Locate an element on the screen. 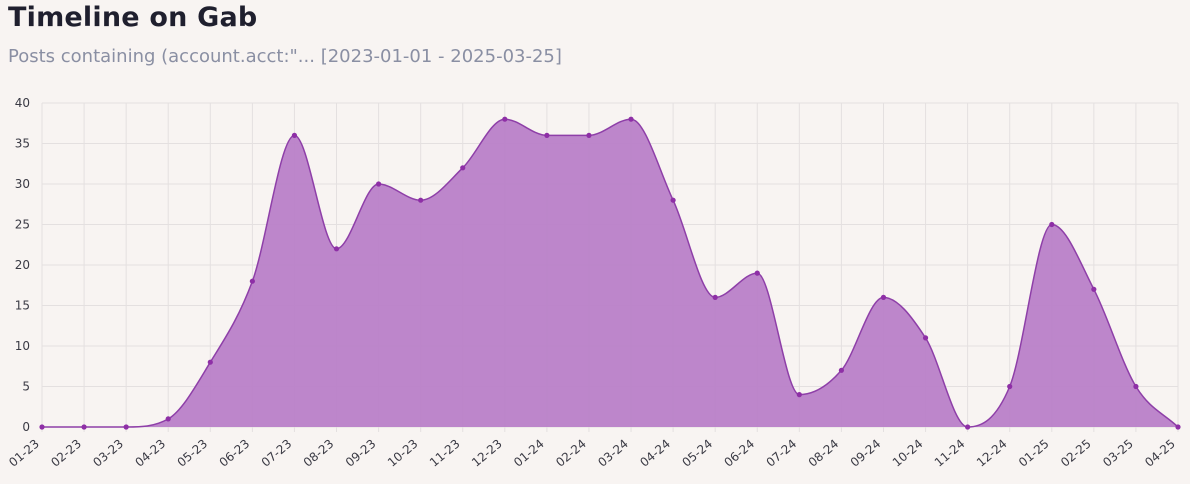 The image size is (1190, 484). x-tick-label: 06-23 is located at coordinates (235, 453).